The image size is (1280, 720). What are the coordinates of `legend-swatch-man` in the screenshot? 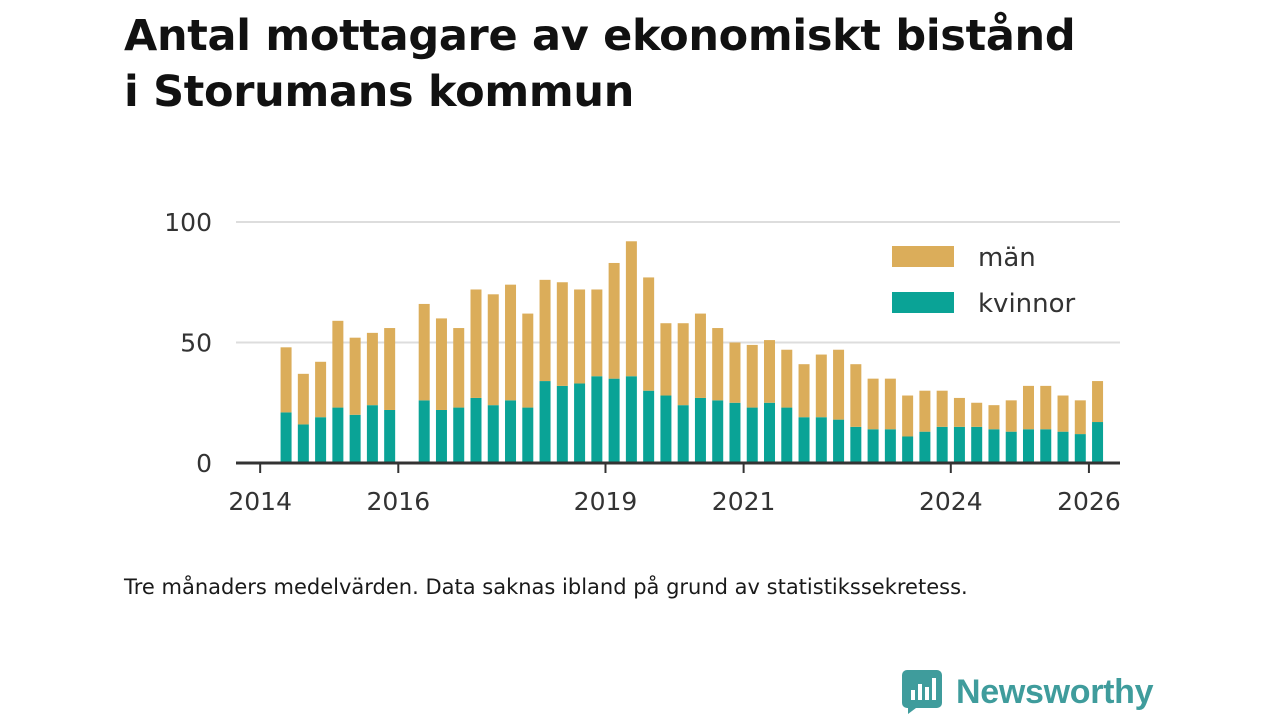 It's located at (923, 256).